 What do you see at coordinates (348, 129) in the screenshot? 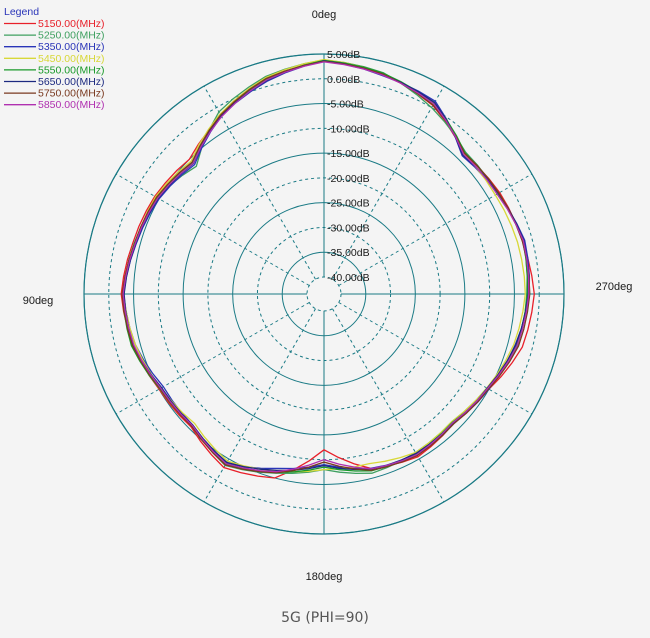
I see `ring-label: -10.00dB` at bounding box center [348, 129].